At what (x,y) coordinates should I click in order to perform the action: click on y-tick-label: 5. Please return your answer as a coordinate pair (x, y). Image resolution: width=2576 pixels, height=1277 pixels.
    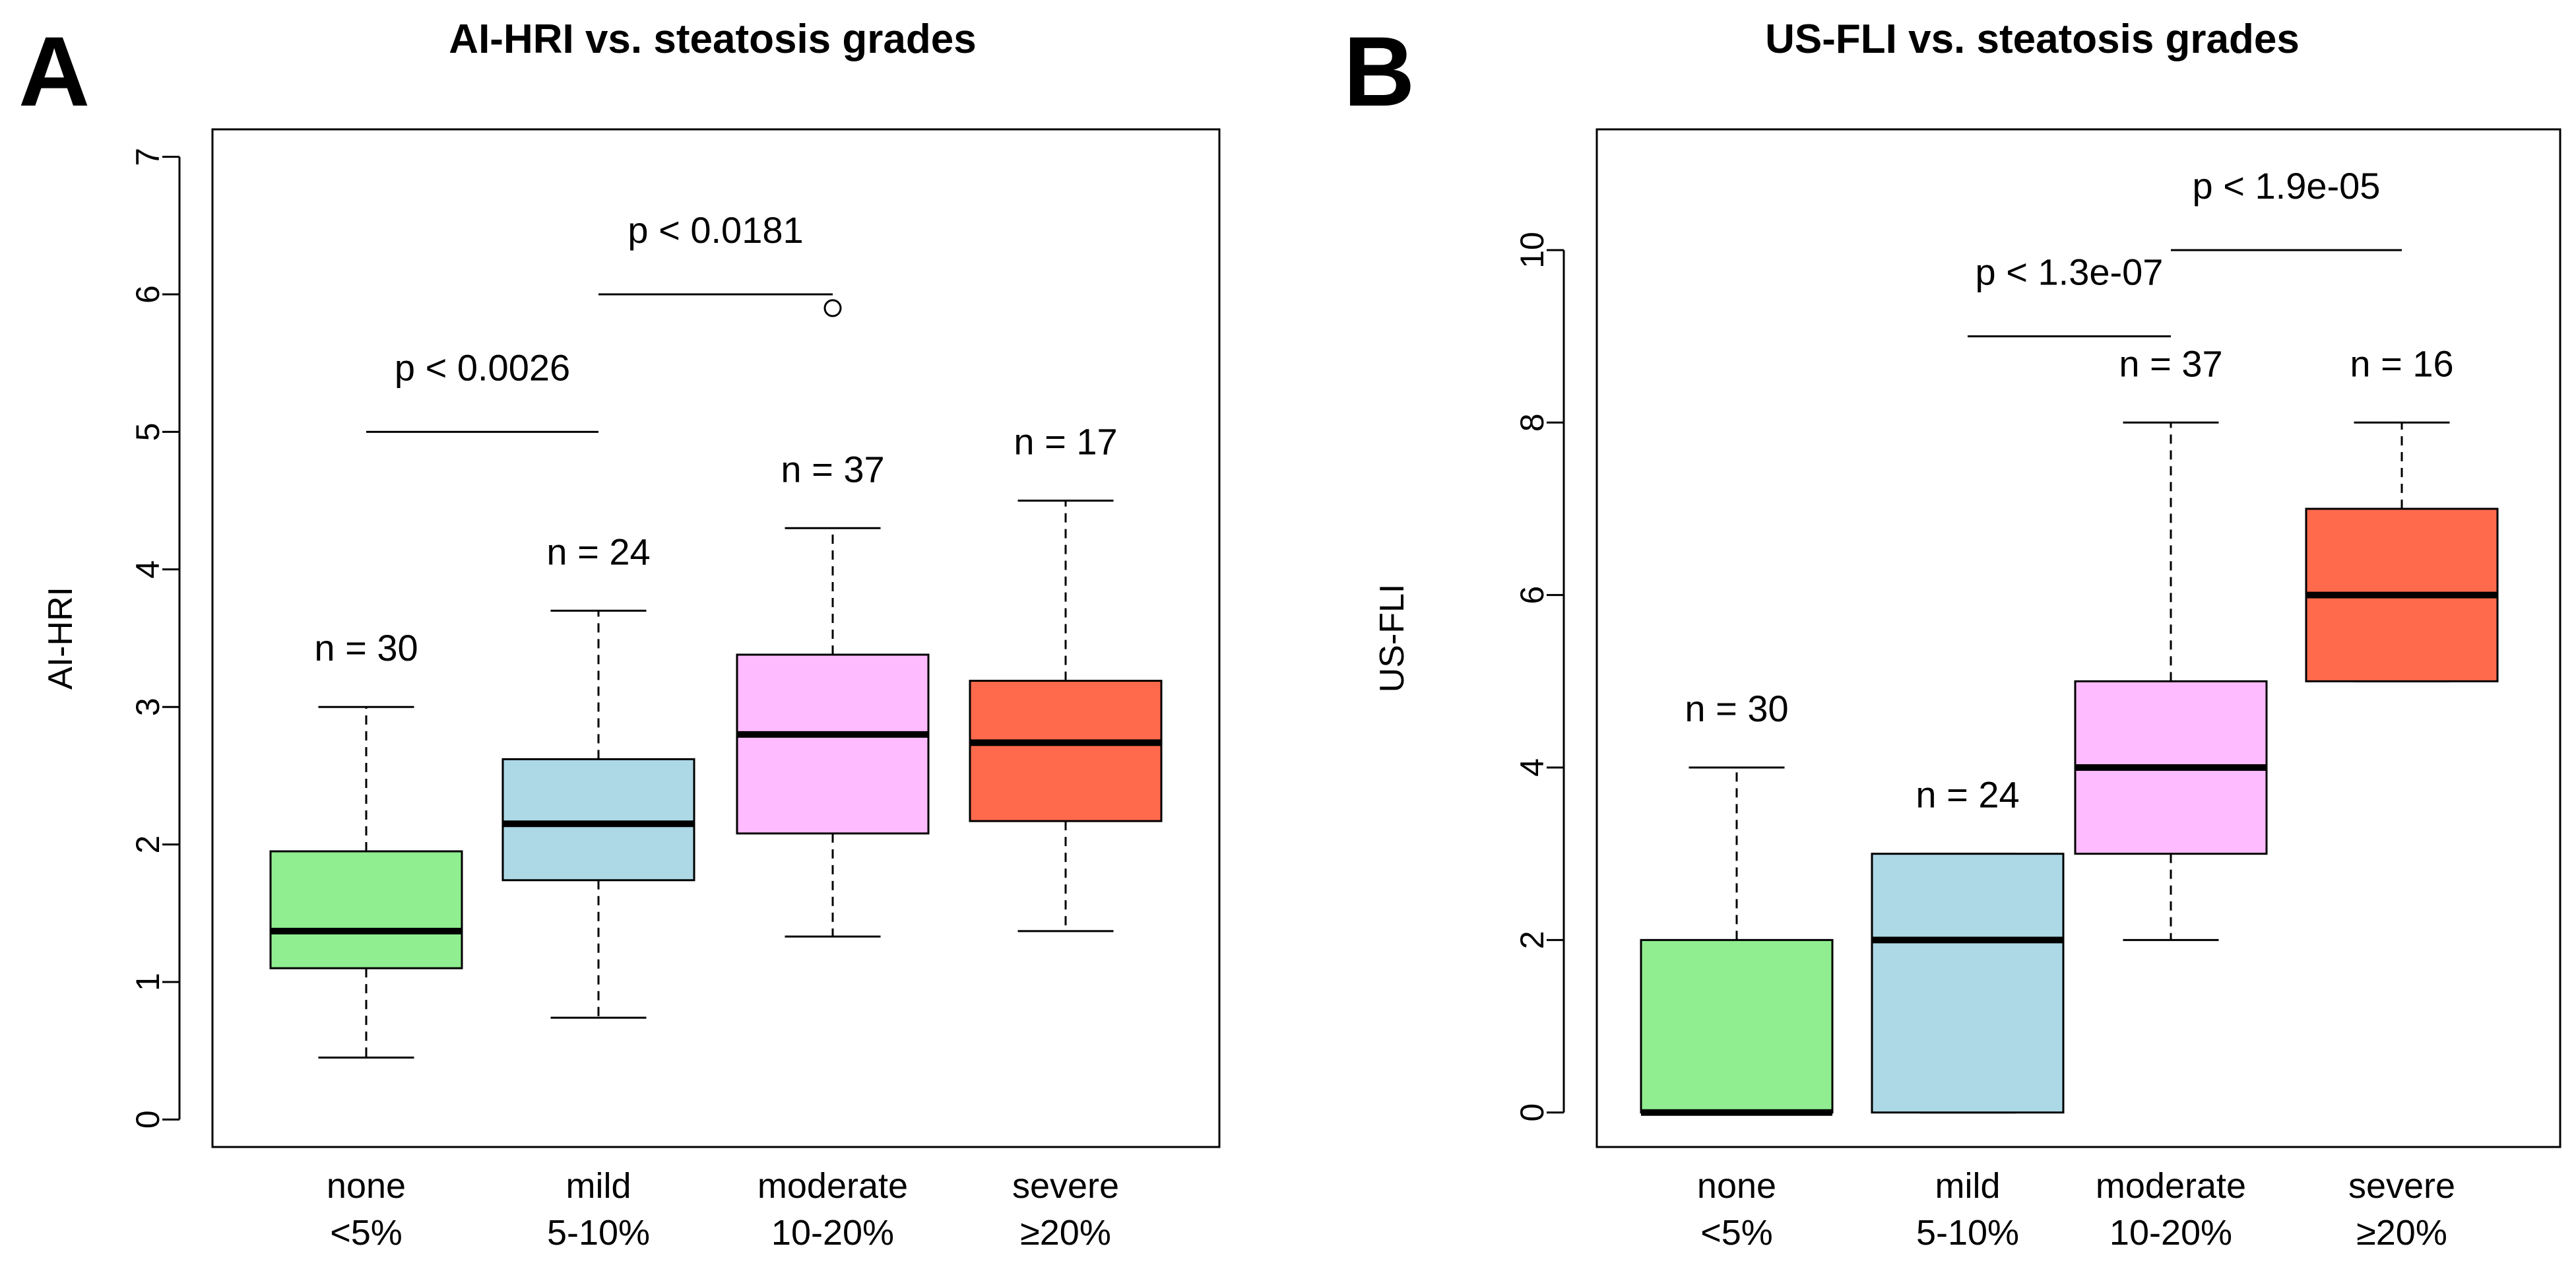
    Looking at the image, I should click on (147, 432).